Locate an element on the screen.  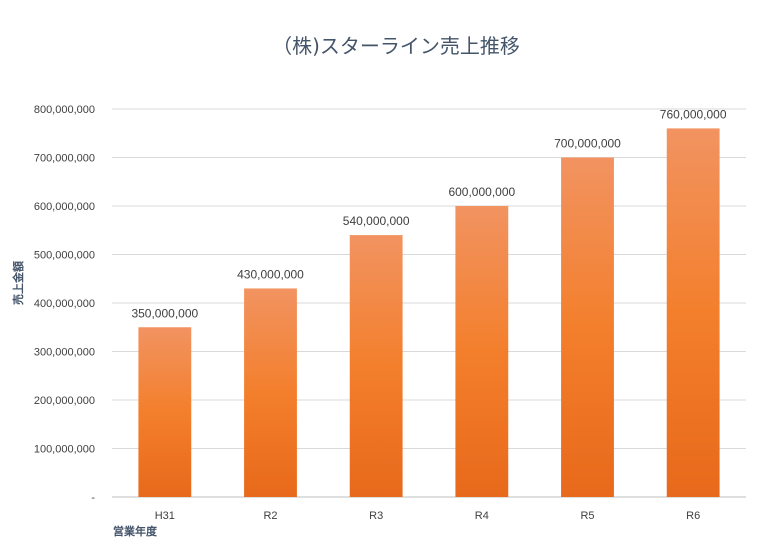
y-tick-label: 300,000,000 is located at coordinates (64, 353).